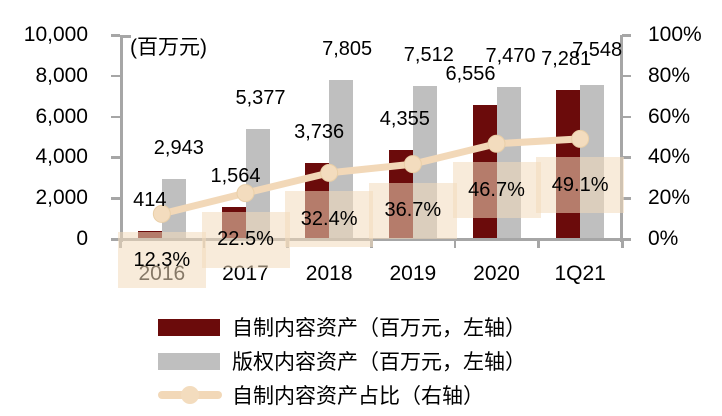 The image size is (722, 416). What do you see at coordinates (669, 157) in the screenshot?
I see `y-axis-right-tick-label: 40%` at bounding box center [669, 157].